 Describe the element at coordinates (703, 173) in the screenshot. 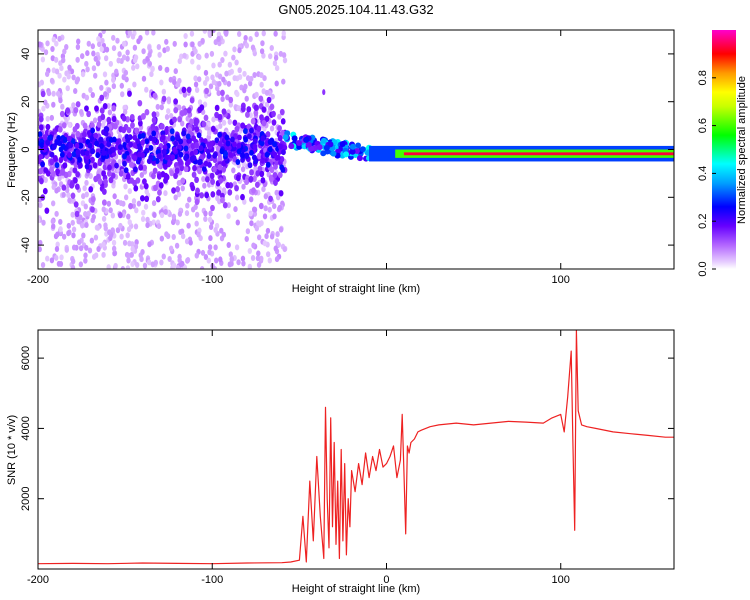

I see `colorbar-tick-label: 0.4` at that location.